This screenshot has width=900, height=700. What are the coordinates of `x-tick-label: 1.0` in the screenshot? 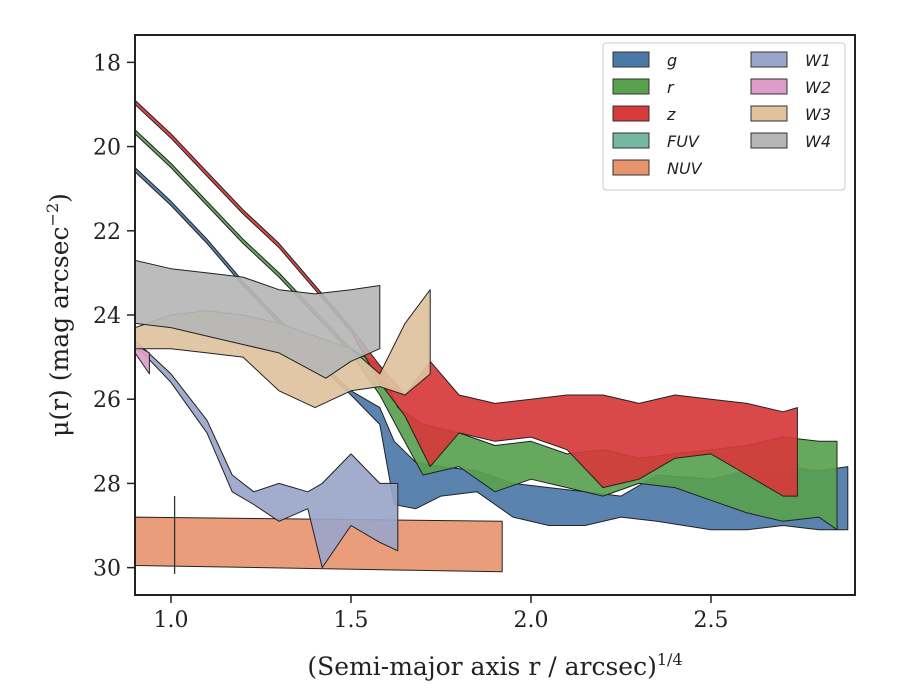 It's located at (171, 620).